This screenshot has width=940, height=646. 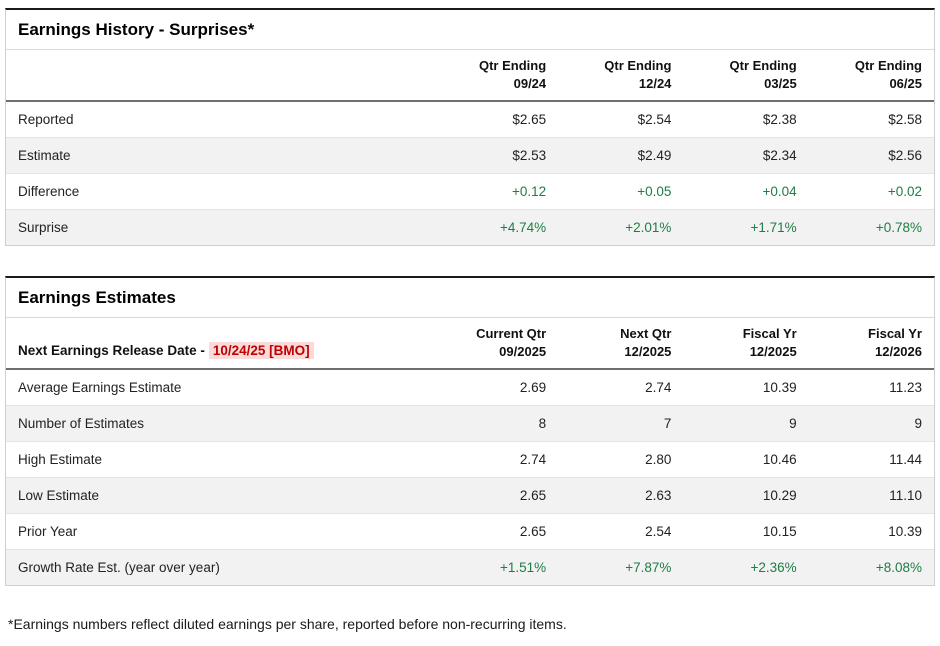 I want to click on cell-value: 2.54, so click(x=621, y=532).